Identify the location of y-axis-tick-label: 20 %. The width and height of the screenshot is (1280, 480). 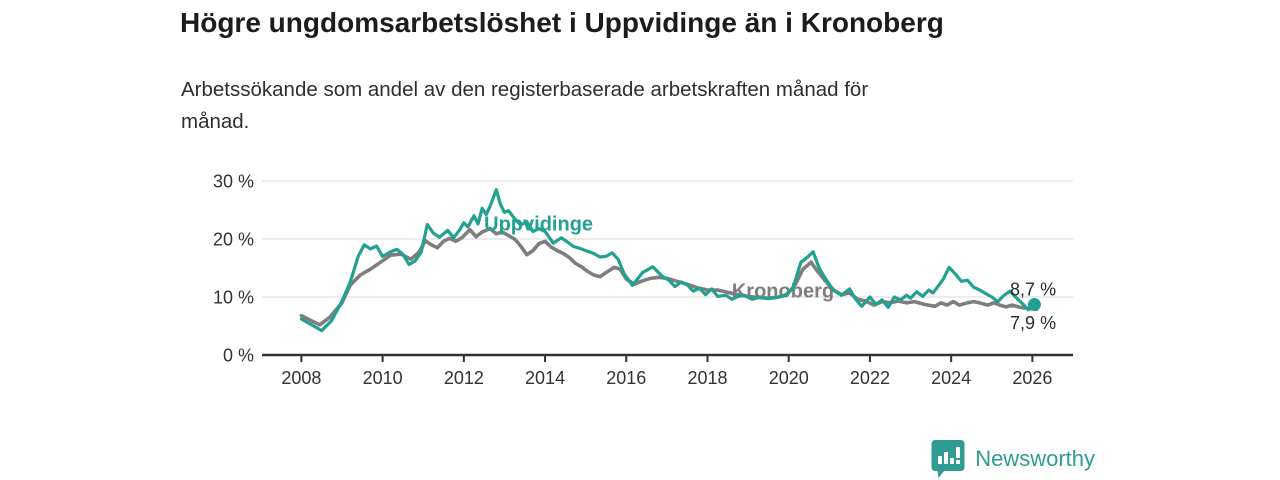
(233, 240).